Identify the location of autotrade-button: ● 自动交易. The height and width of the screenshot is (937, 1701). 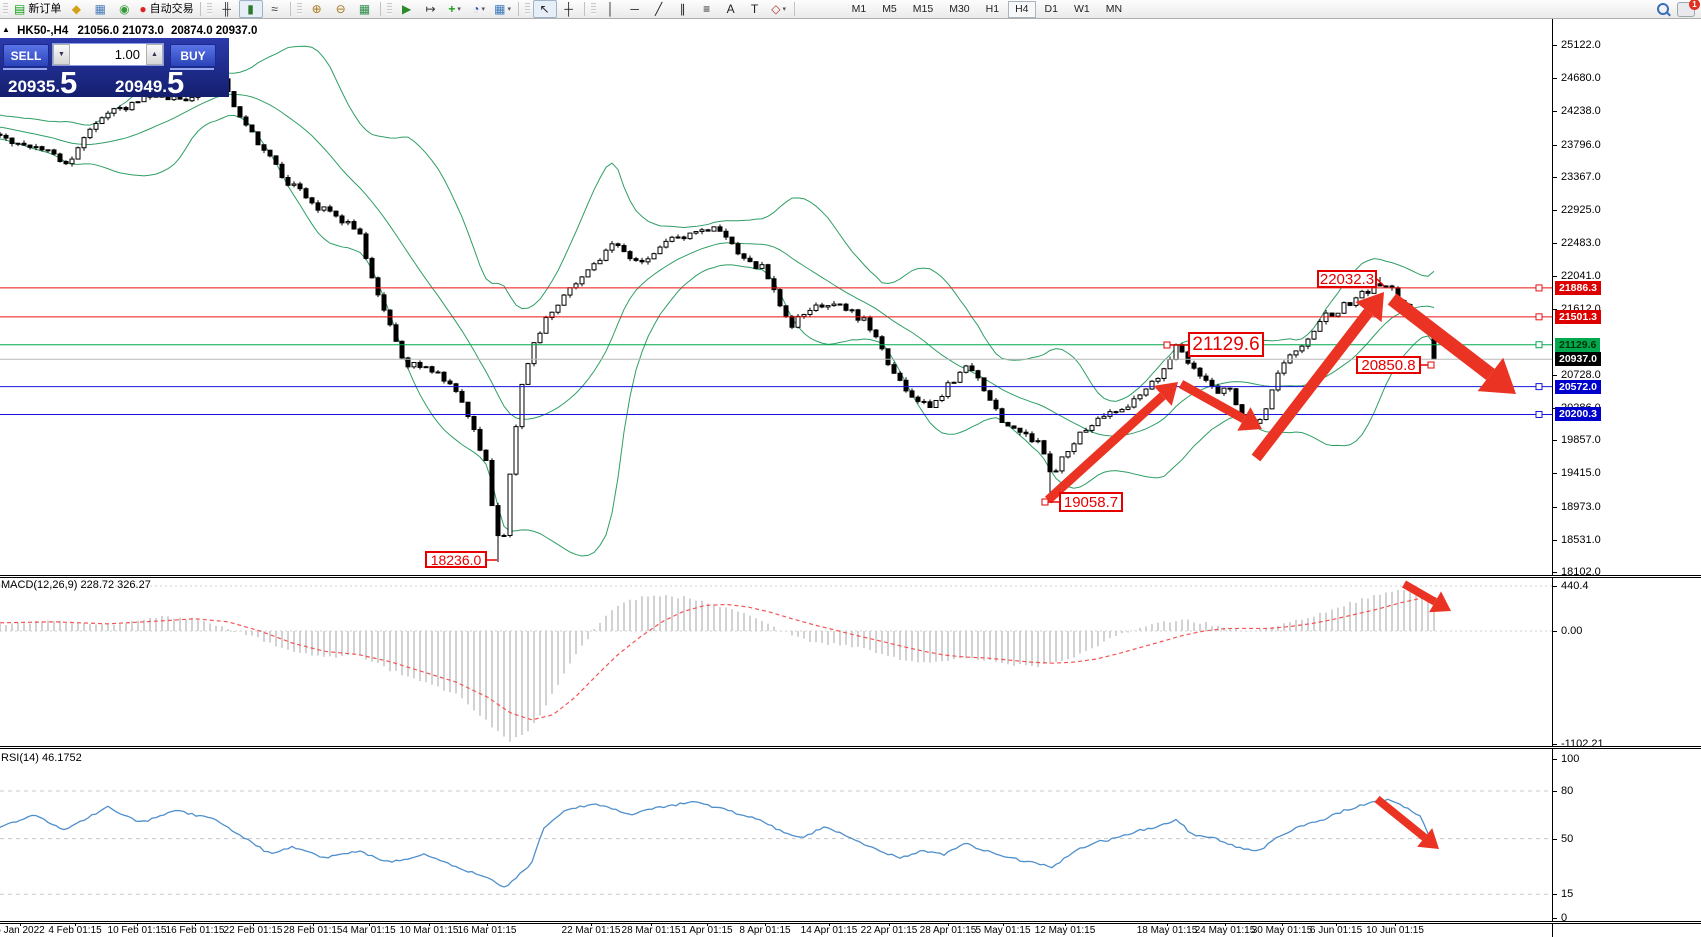
(166, 9).